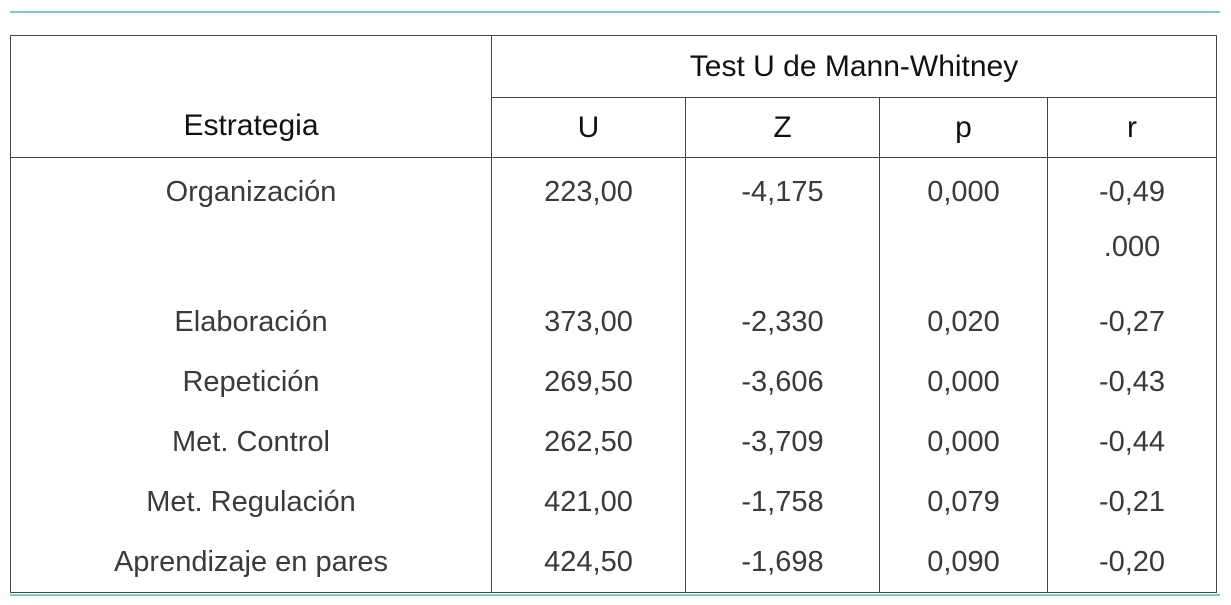 Image resolution: width=1231 pixels, height=605 pixels. I want to click on cell: -0,20, so click(1132, 562).